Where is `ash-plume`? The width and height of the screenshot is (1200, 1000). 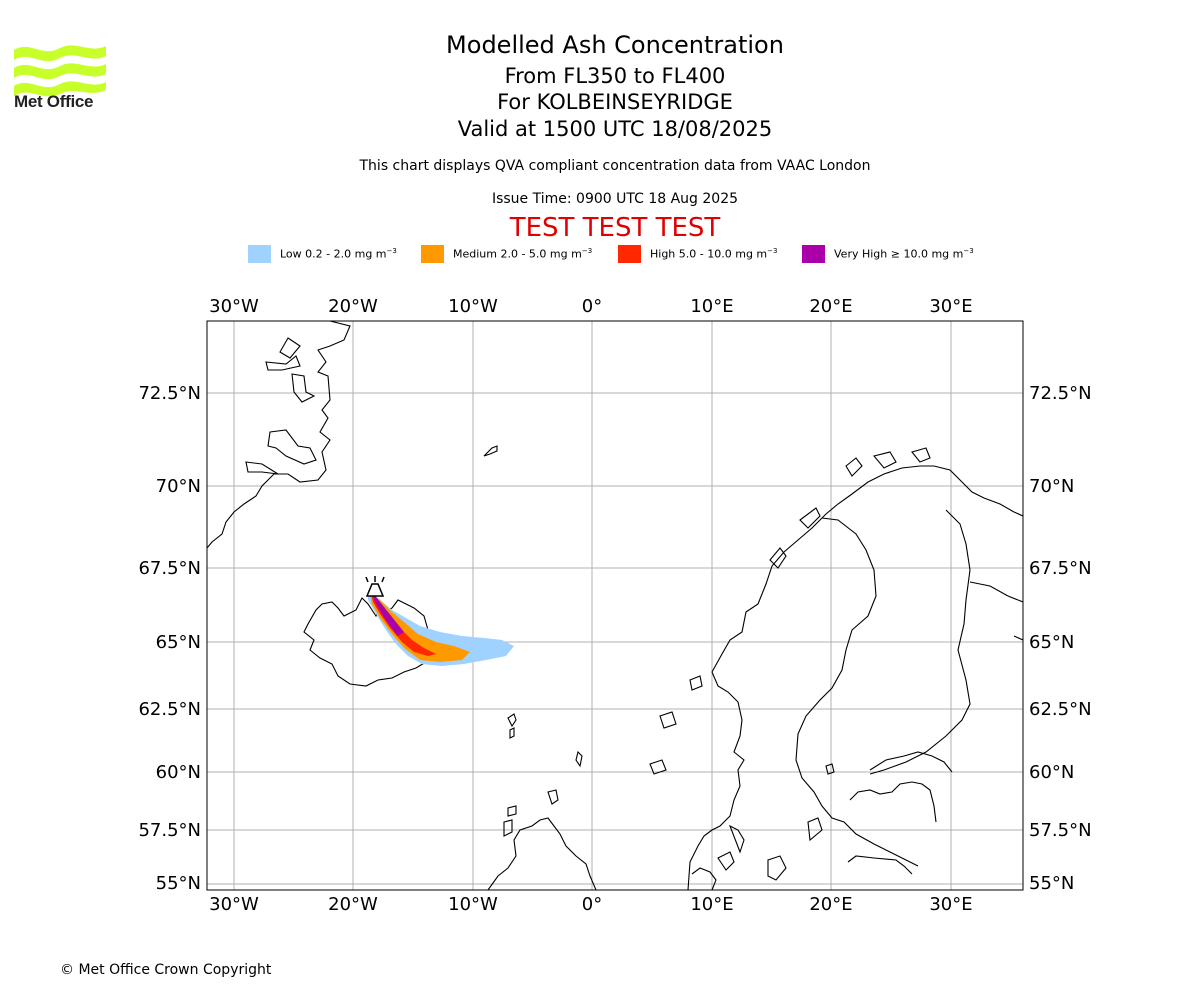 ash-plume is located at coordinates (441, 628).